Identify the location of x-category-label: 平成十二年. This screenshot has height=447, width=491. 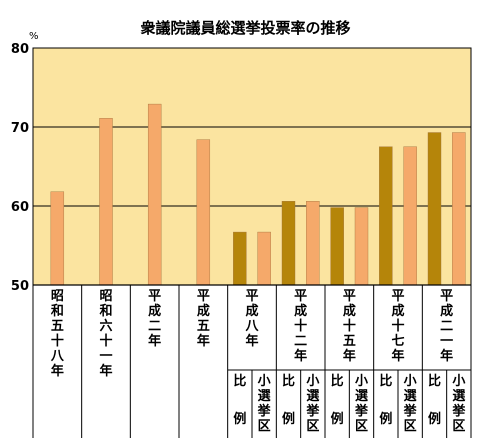
(301, 326).